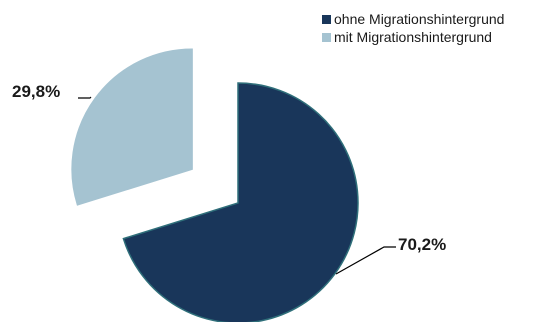  Describe the element at coordinates (36, 91) in the screenshot. I see `data-label-mit: 29,8%` at that location.